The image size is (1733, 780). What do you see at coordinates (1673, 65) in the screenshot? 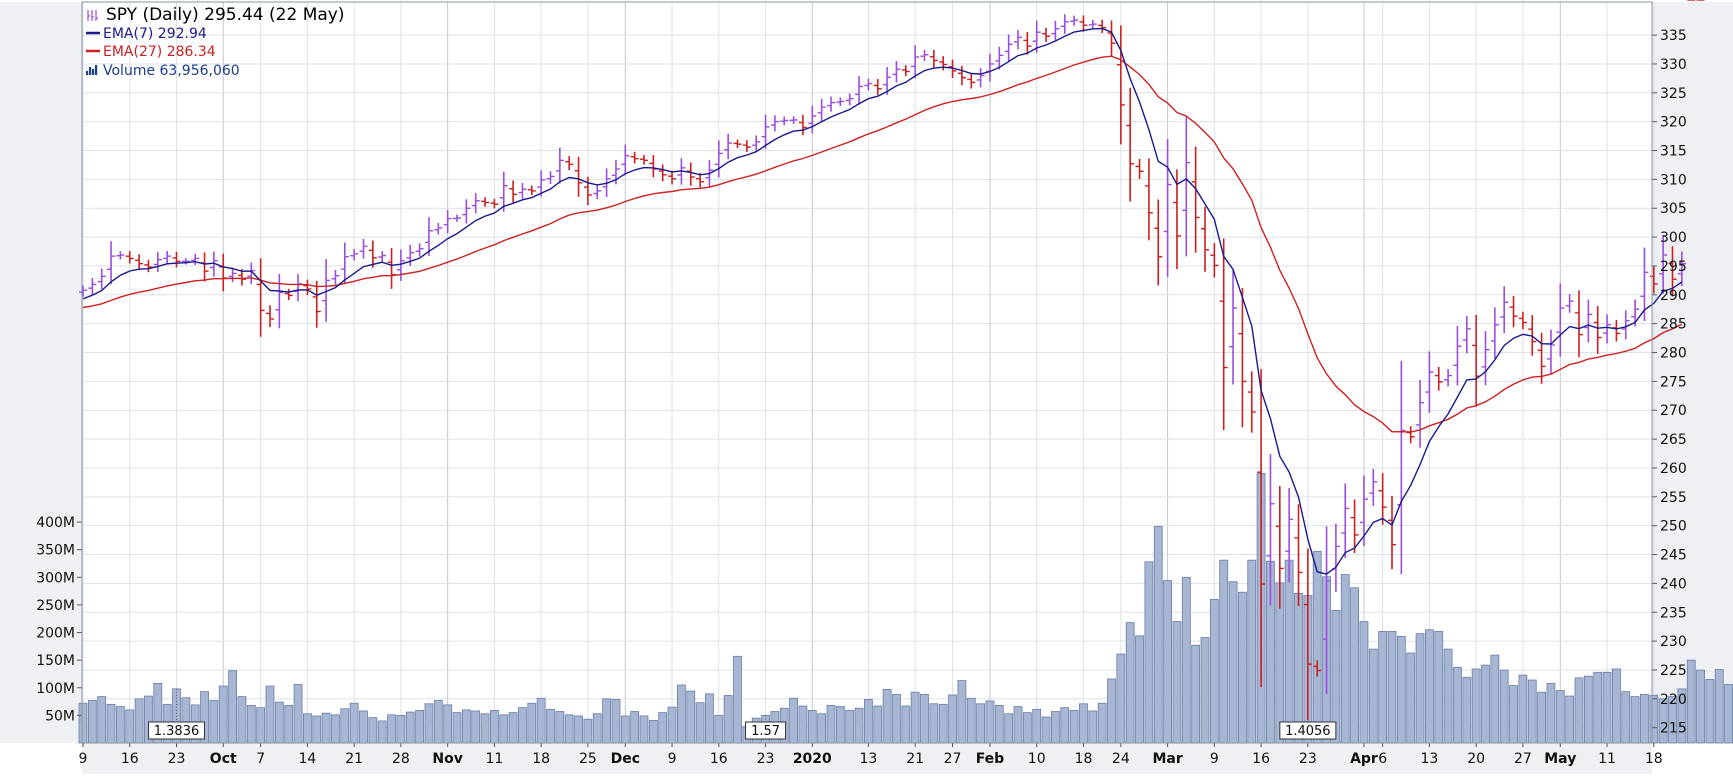
I see `price-tick-label: 330` at bounding box center [1673, 65].